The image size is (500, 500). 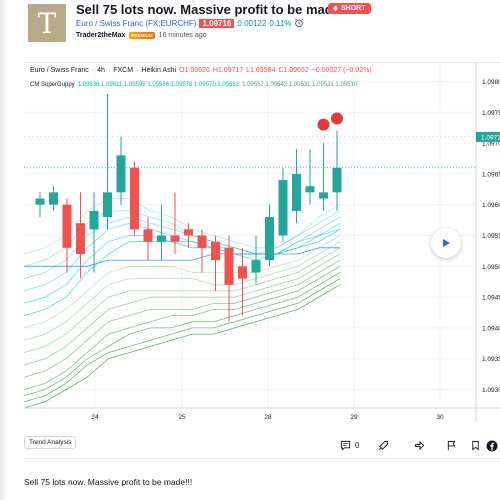 I want to click on facebook-share-button, so click(x=492, y=446).